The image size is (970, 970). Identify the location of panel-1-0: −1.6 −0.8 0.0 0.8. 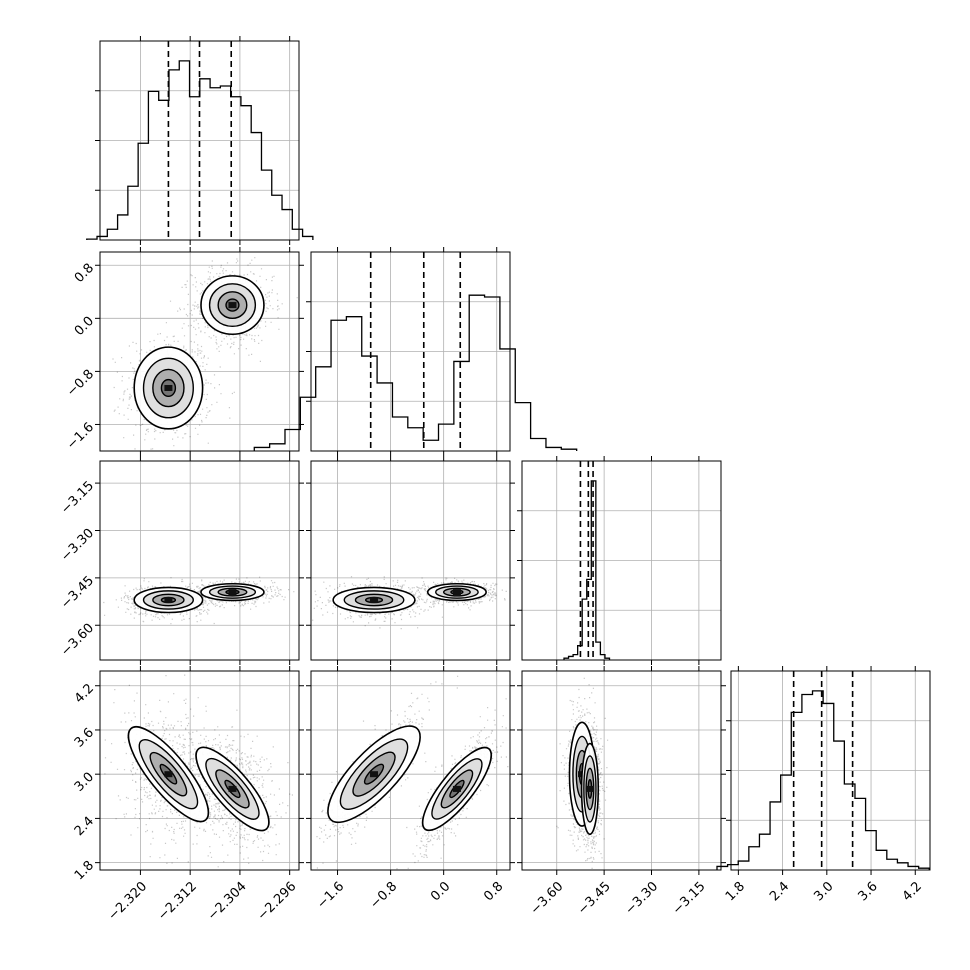
(184, 351).